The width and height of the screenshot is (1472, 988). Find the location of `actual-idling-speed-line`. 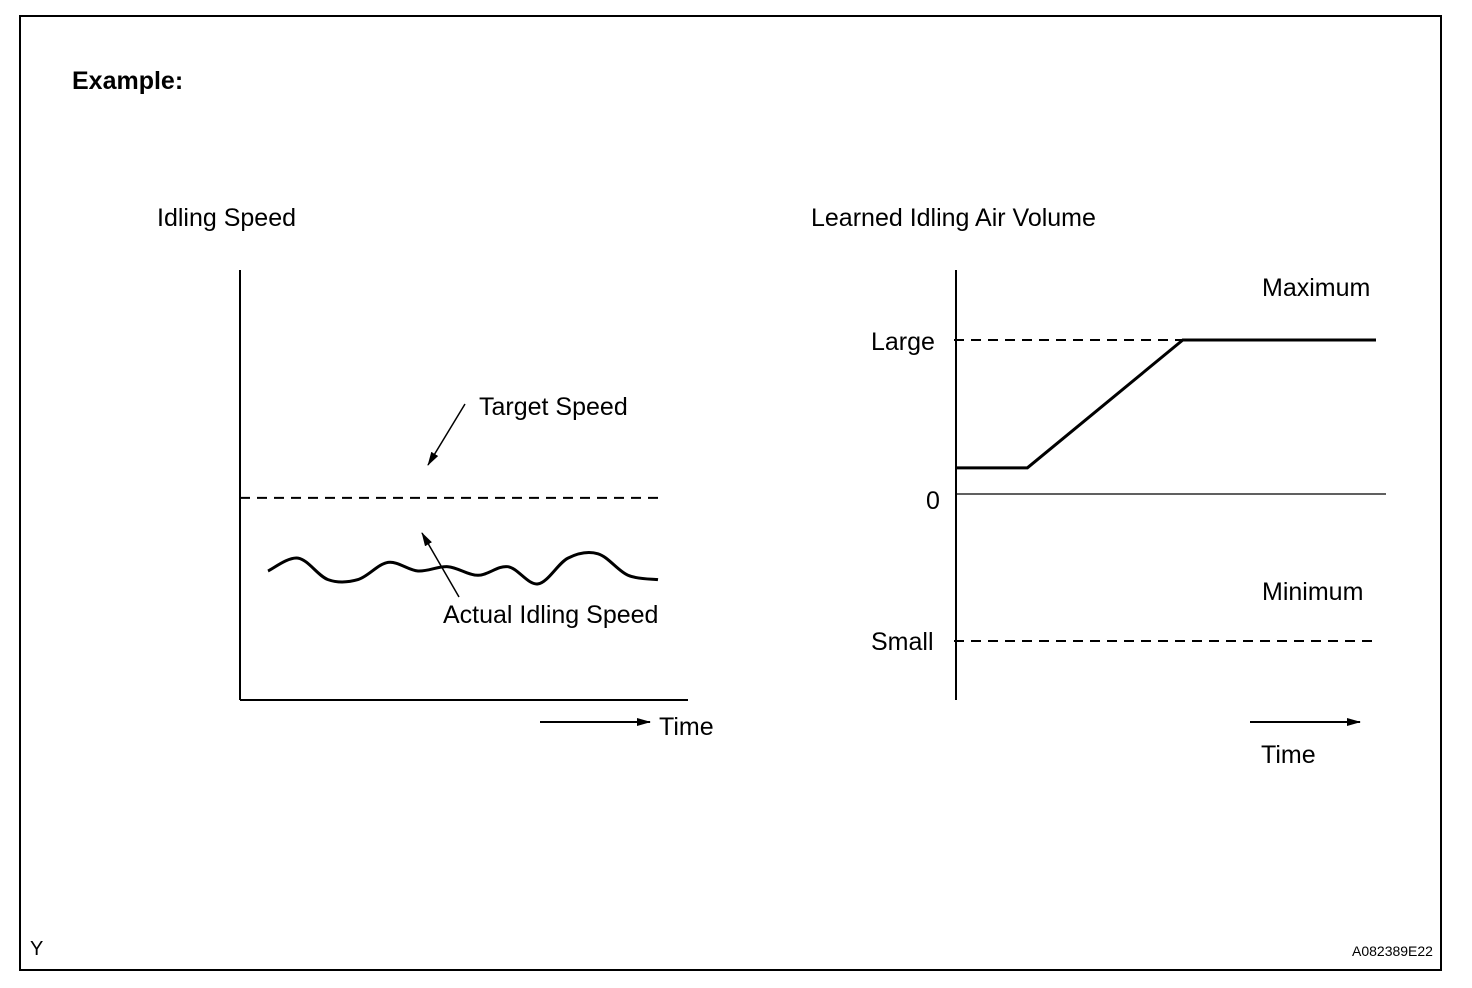

actual-idling-speed-line is located at coordinates (463, 568).